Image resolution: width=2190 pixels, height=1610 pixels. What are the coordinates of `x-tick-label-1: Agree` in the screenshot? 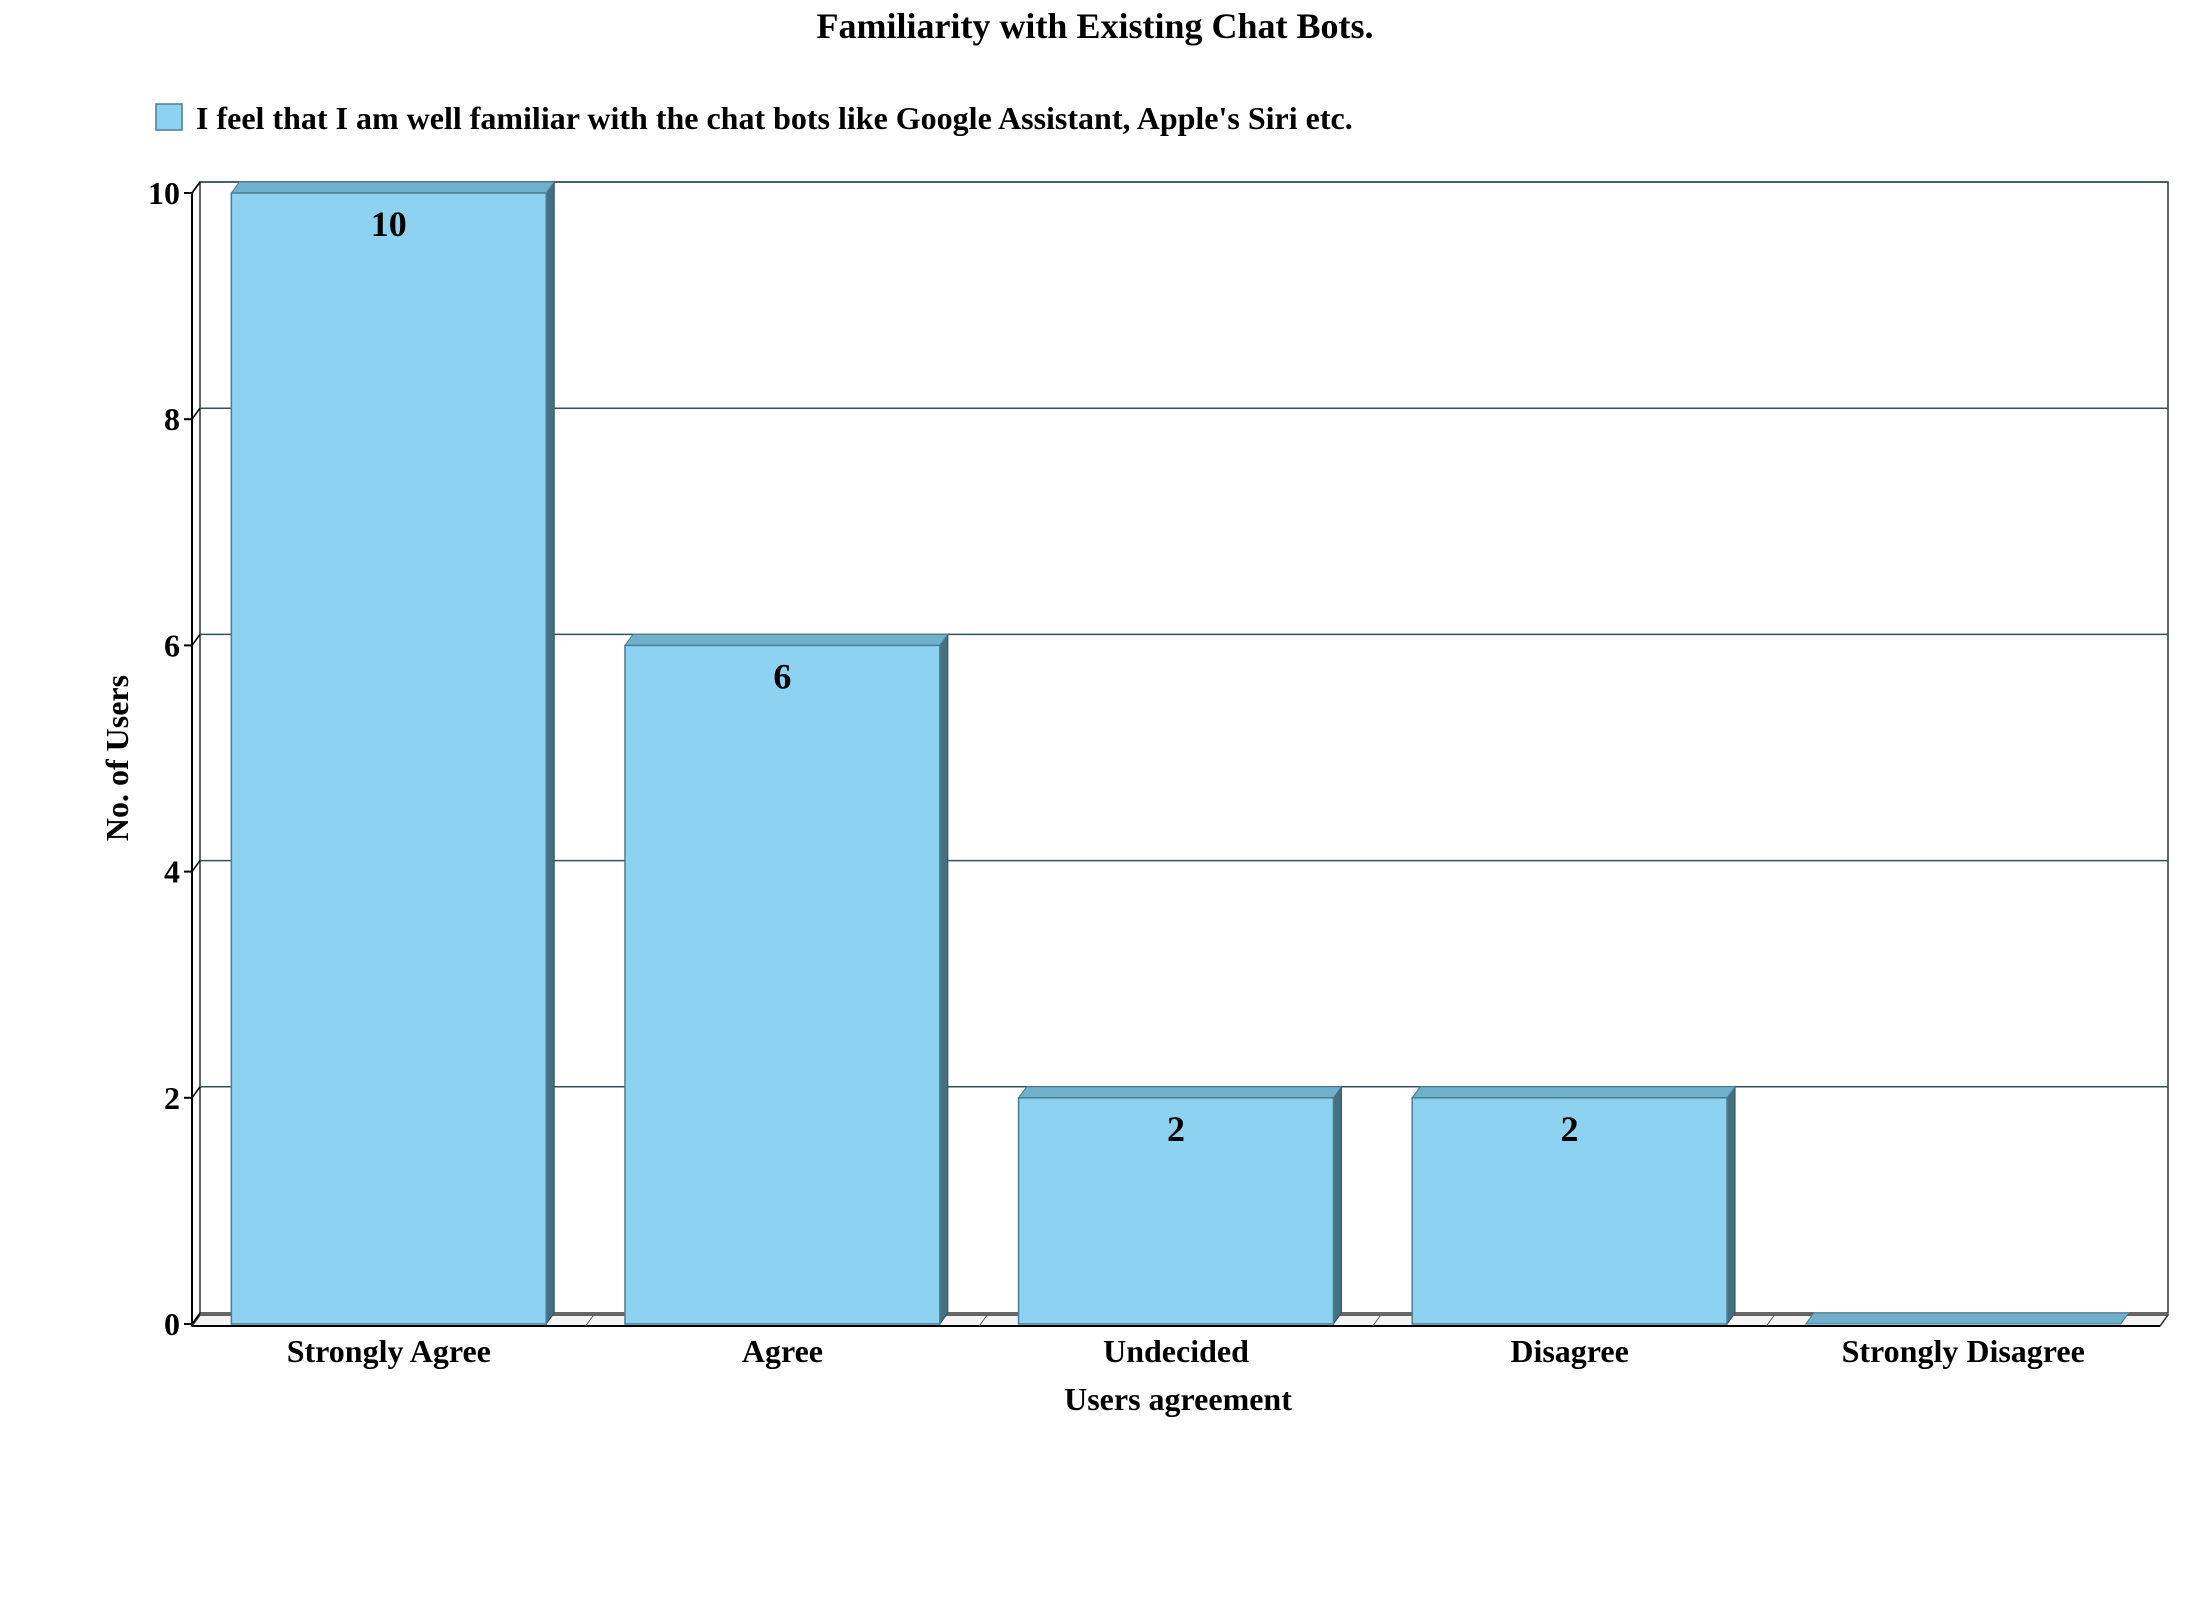 It's located at (782, 1351).